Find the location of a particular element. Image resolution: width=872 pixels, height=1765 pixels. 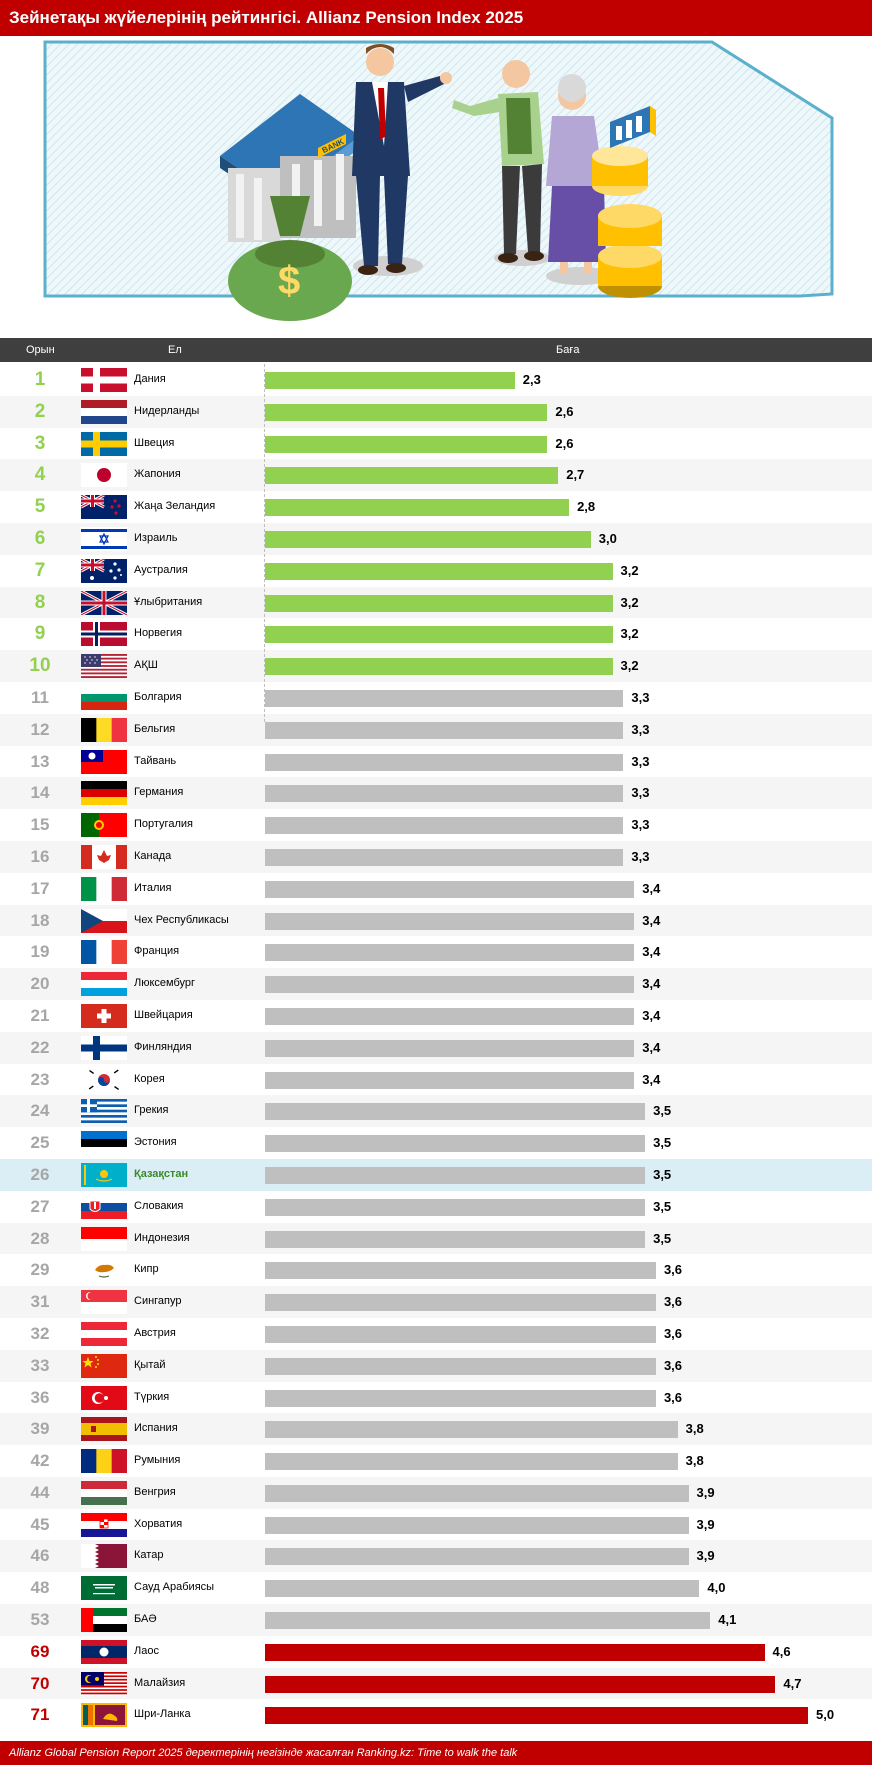

rank-label: 18 is located at coordinates (40, 920).